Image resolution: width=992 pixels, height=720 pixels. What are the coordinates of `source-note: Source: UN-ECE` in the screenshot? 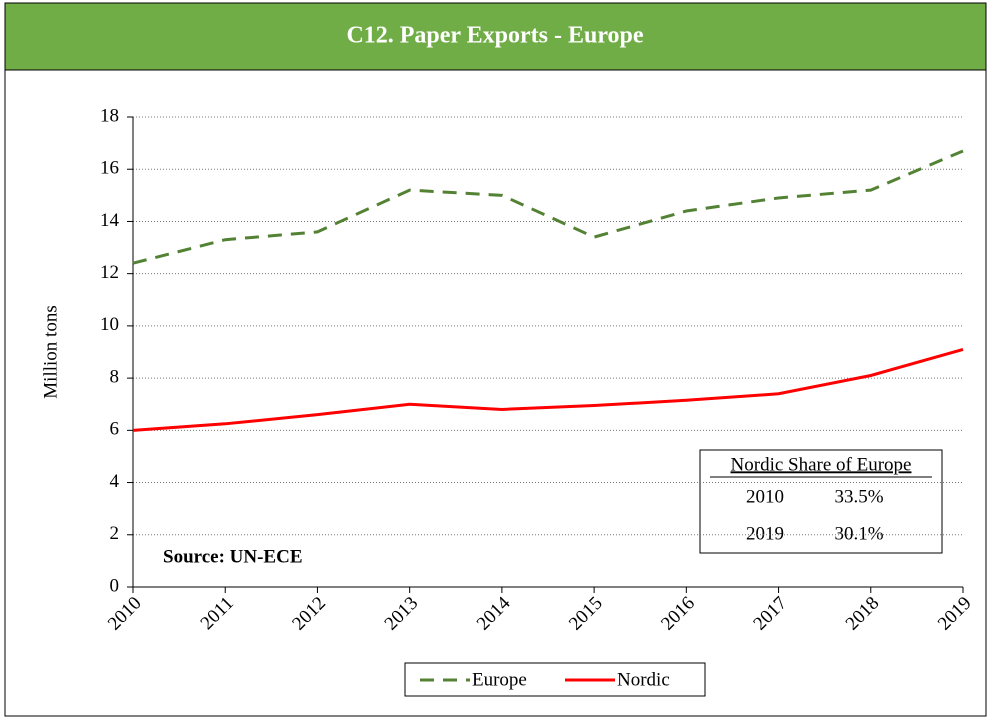 It's located at (233, 556).